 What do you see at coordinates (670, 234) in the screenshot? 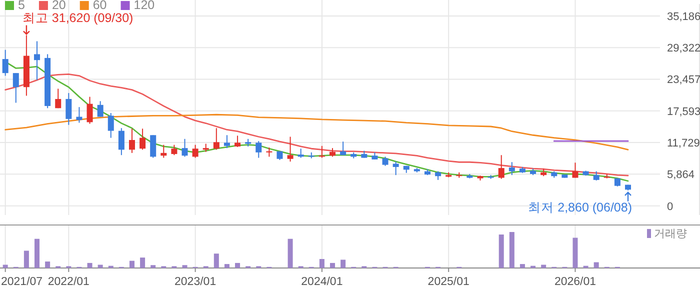
I see `legend-label: 거래량` at bounding box center [670, 234].